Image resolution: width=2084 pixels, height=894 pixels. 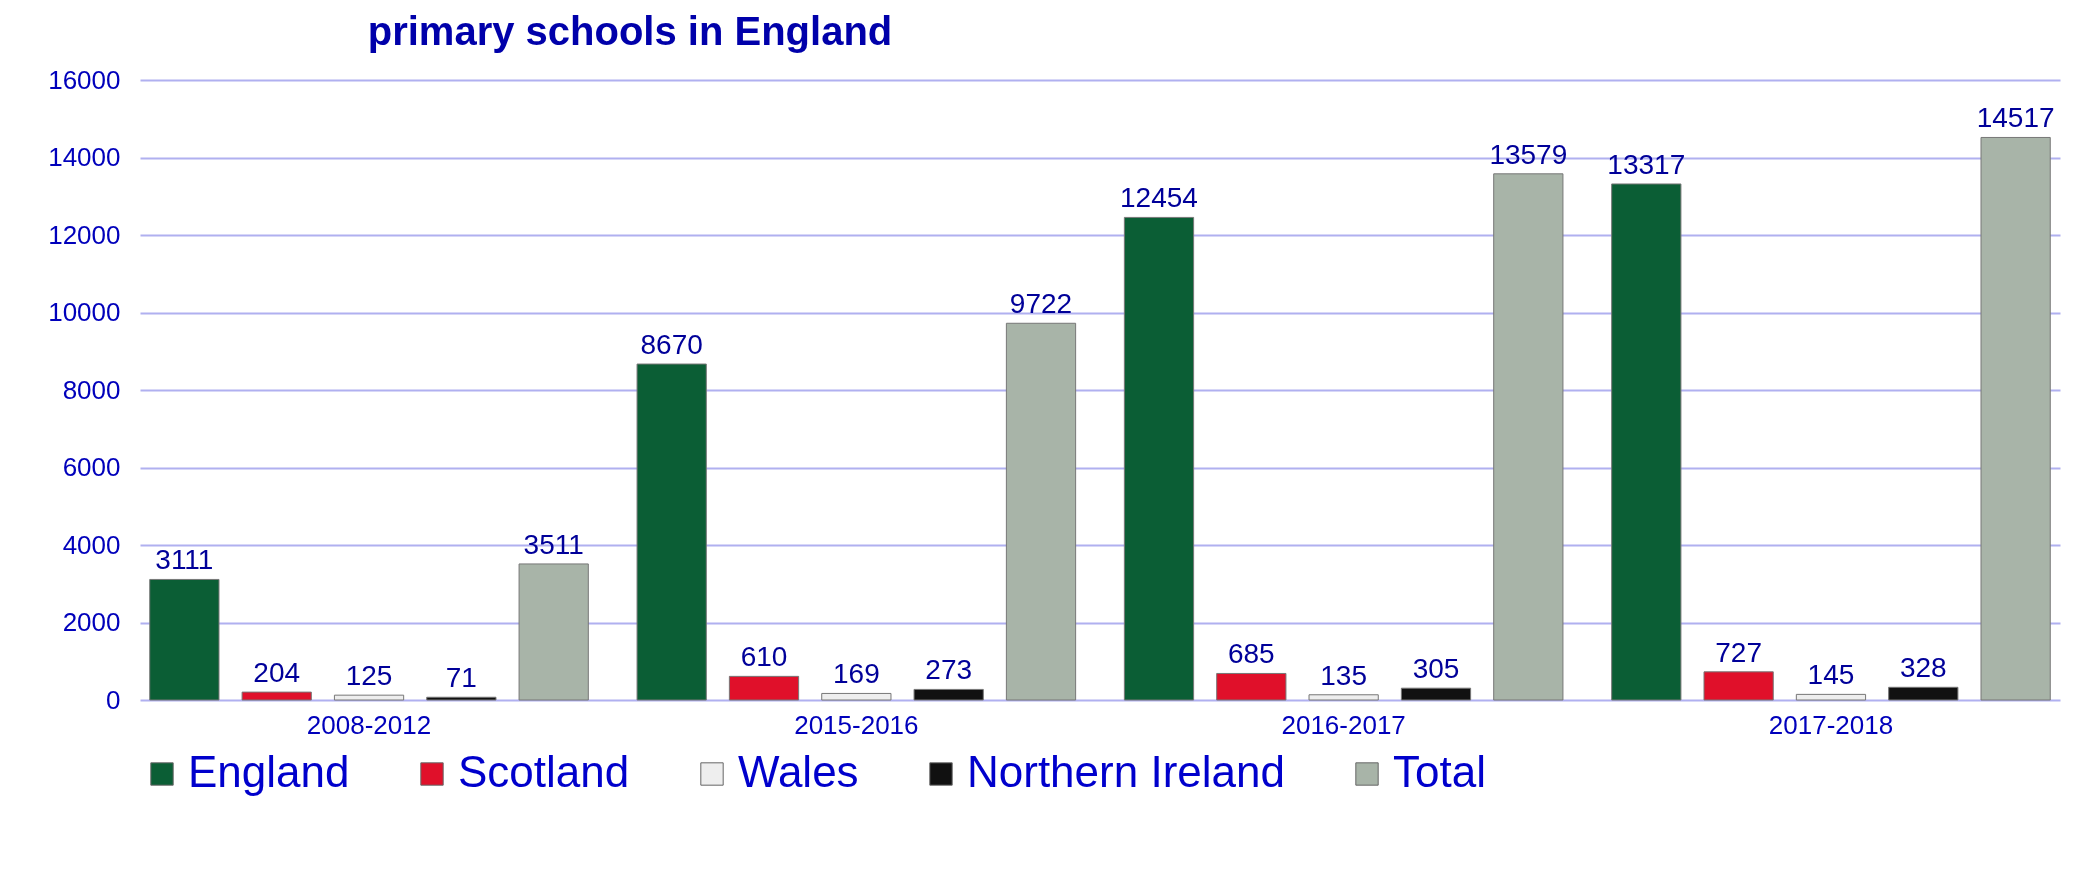 What do you see at coordinates (1646, 164) in the screenshot?
I see `data-label: 13317` at bounding box center [1646, 164].